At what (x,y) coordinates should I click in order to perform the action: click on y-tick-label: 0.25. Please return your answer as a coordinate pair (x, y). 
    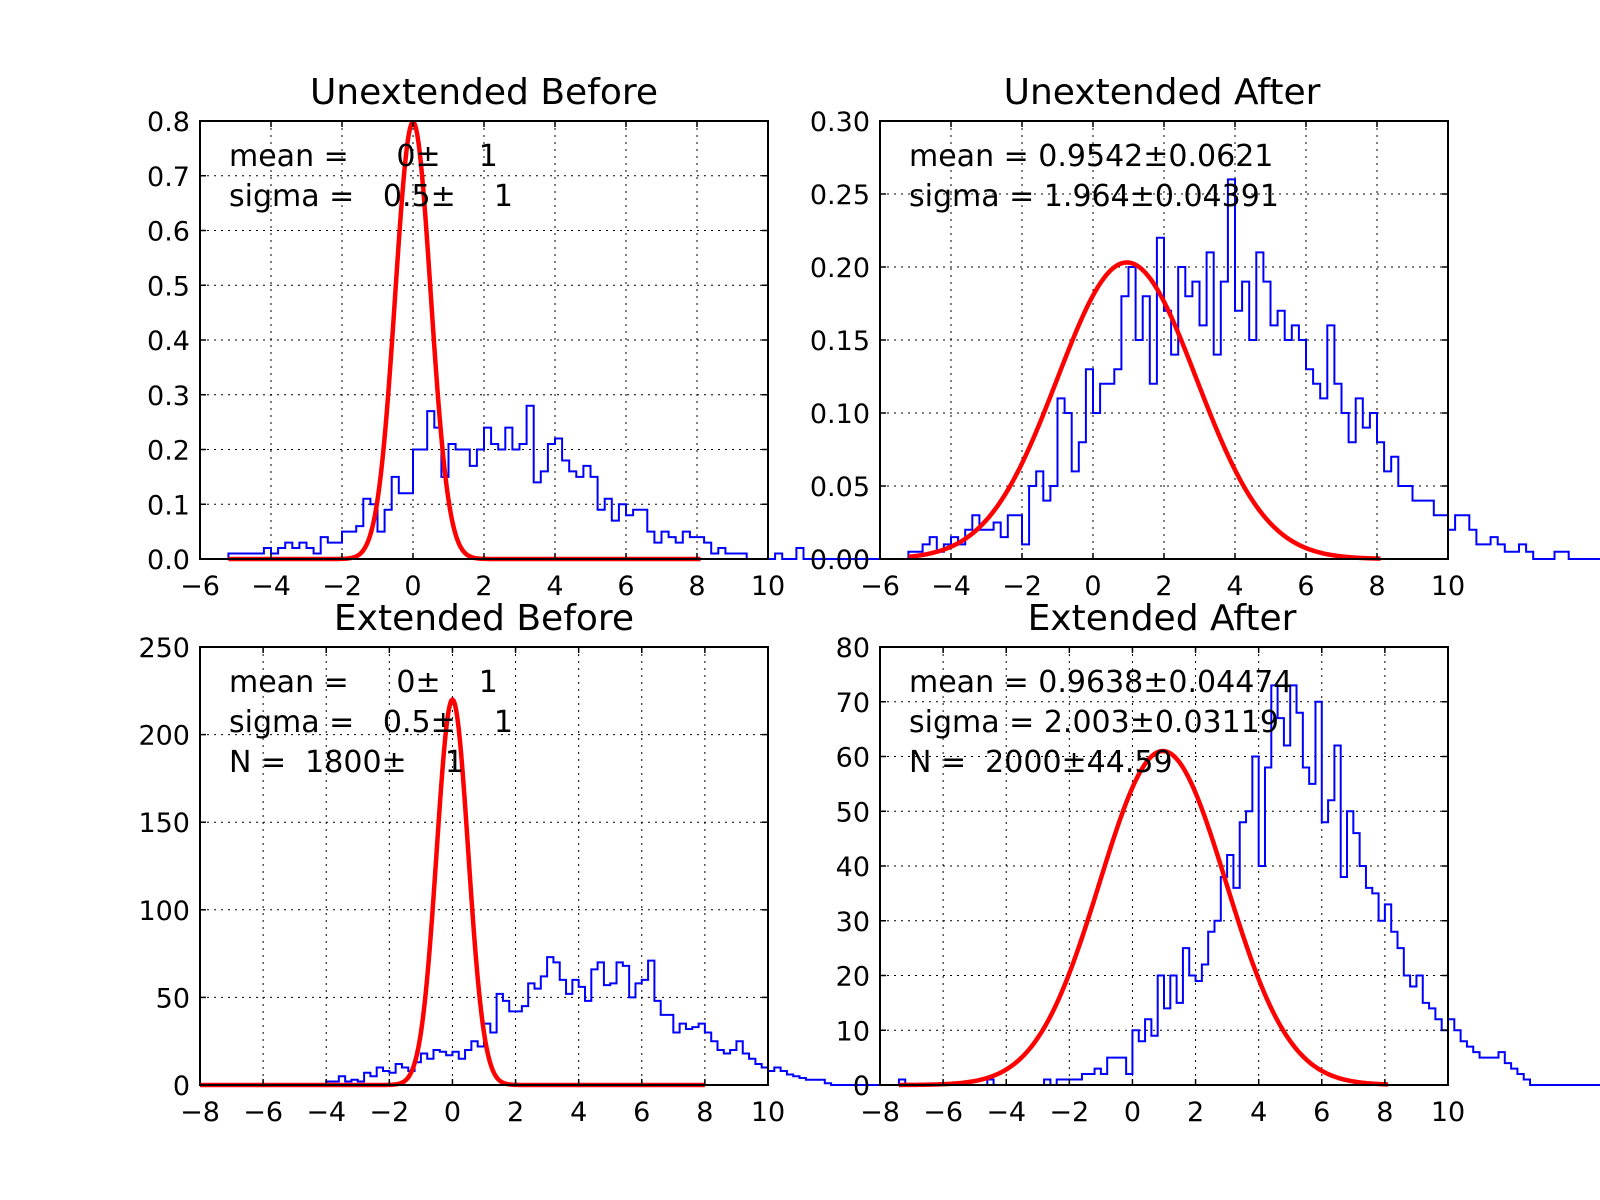
    Looking at the image, I should click on (840, 195).